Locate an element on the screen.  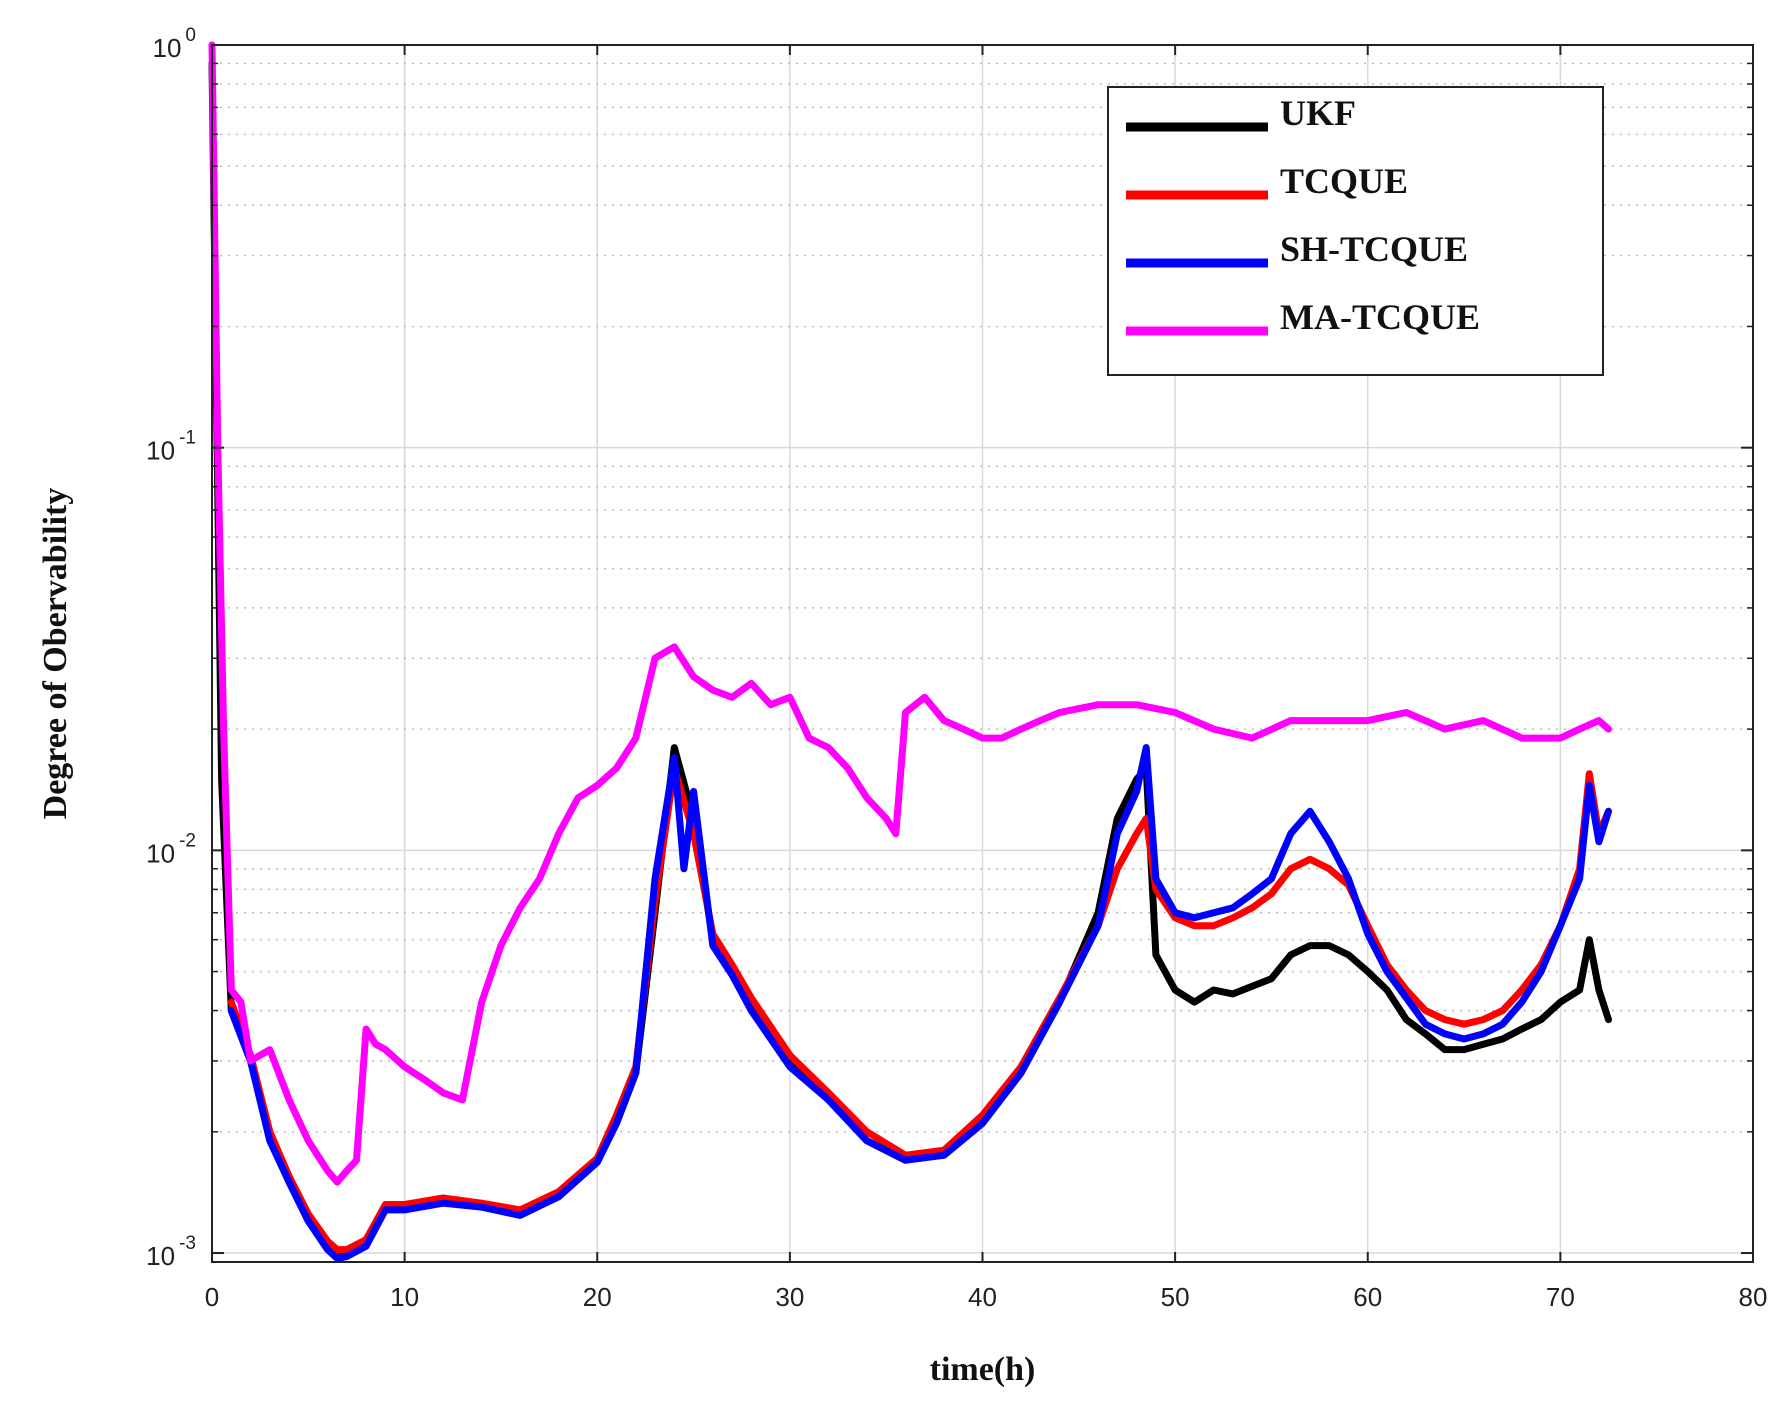
x-tick-label: 50 is located at coordinates (1175, 1297).